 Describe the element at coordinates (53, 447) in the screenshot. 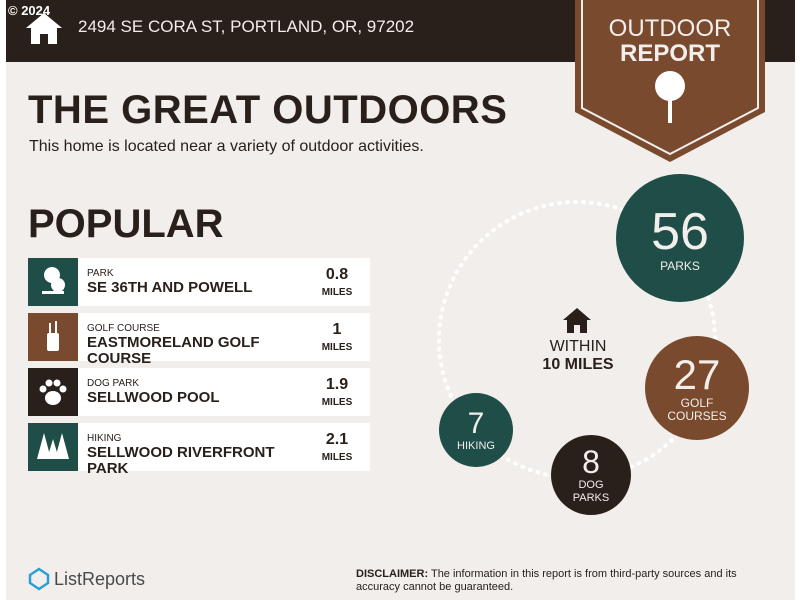

I see `hiking-icon` at that location.